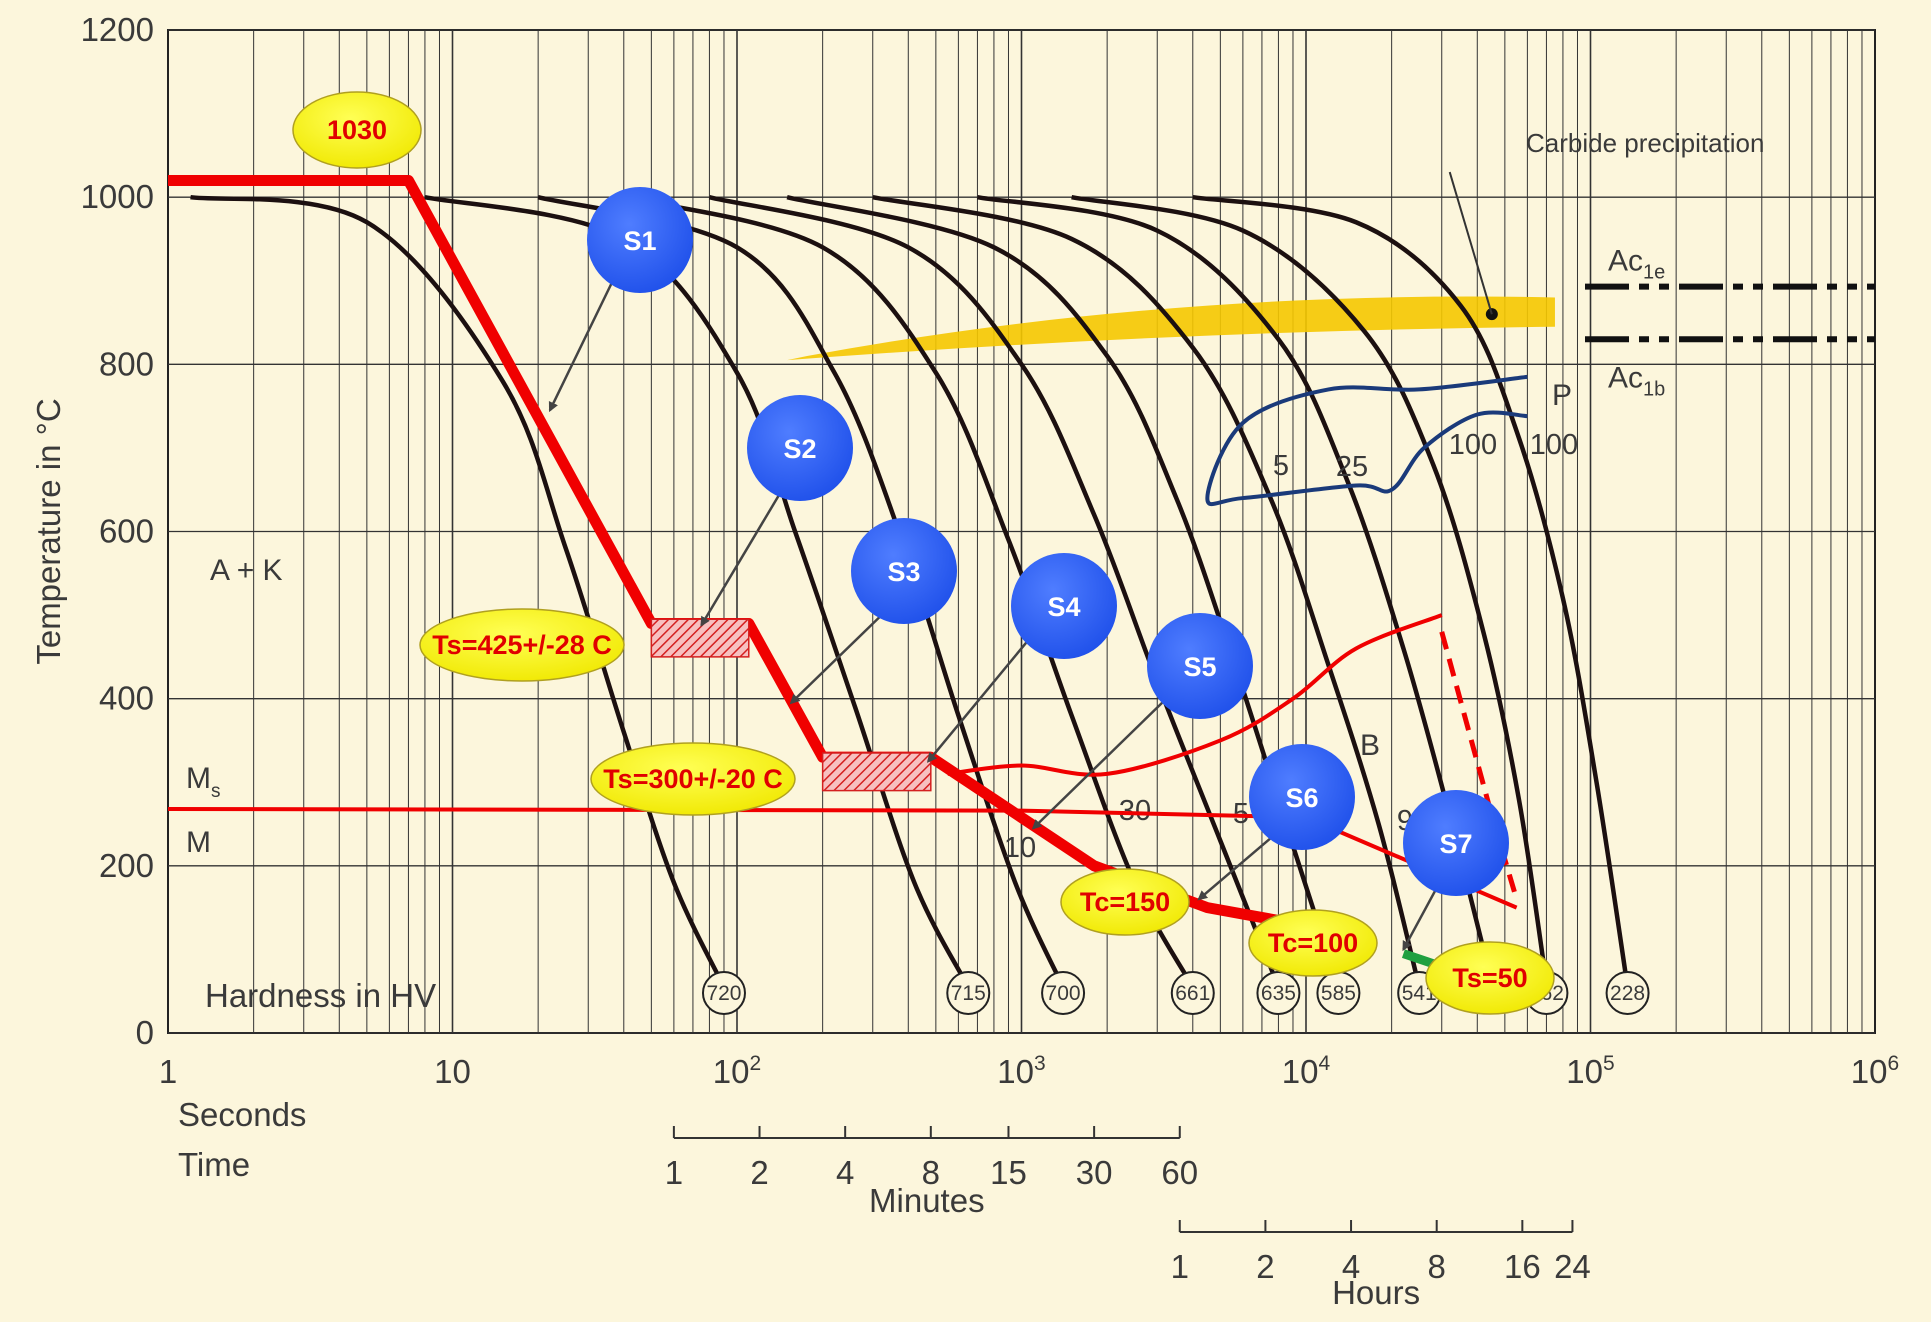  What do you see at coordinates (452, 1071) in the screenshot?
I see `x-tick-label: 10` at bounding box center [452, 1071].